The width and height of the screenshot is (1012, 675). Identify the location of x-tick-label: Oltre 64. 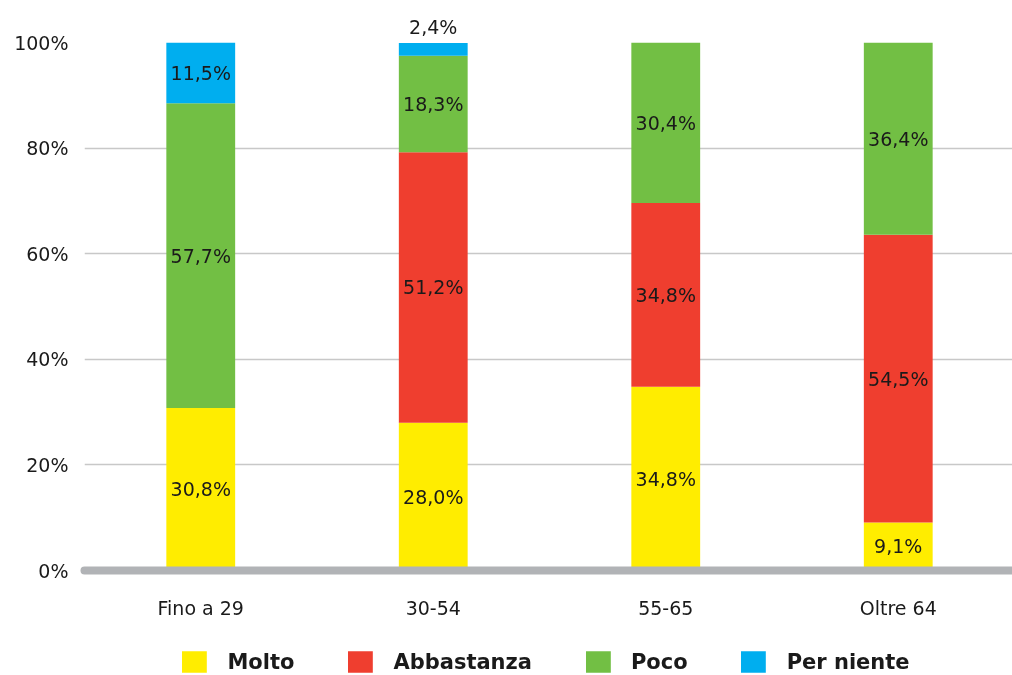
(898, 607).